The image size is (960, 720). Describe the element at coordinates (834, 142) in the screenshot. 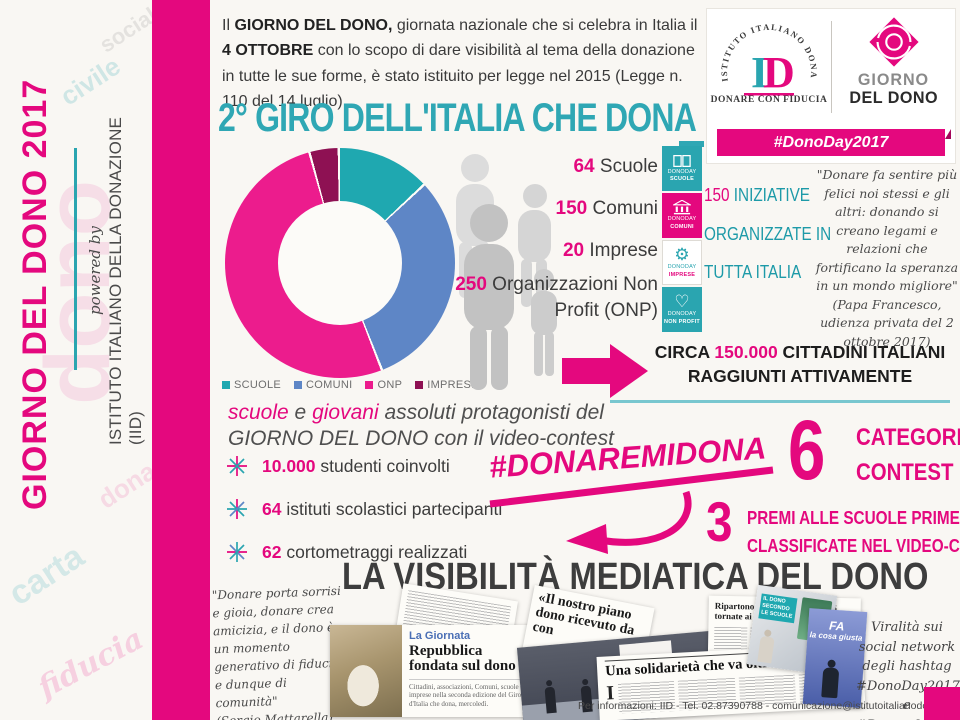

I see `donoday-hashtag-banner: #DonoDay2017` at that location.